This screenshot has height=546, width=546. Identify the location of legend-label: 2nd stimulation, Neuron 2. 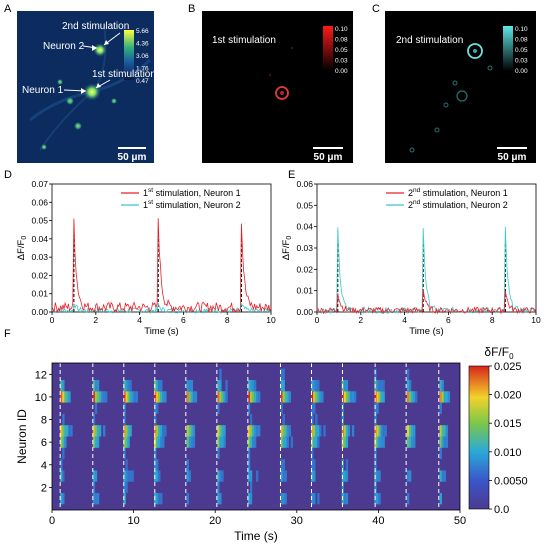
(458, 204).